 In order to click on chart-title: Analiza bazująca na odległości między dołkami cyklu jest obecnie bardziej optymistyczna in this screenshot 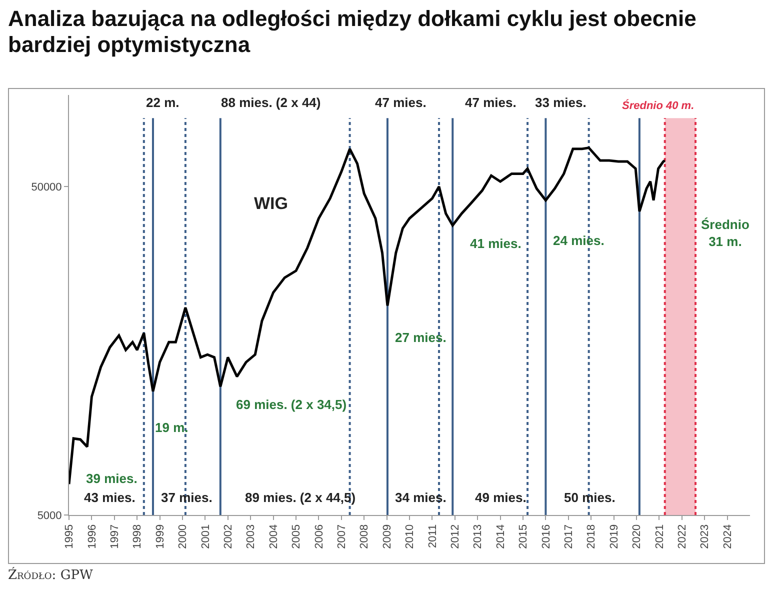, I will do `click(353, 32)`.